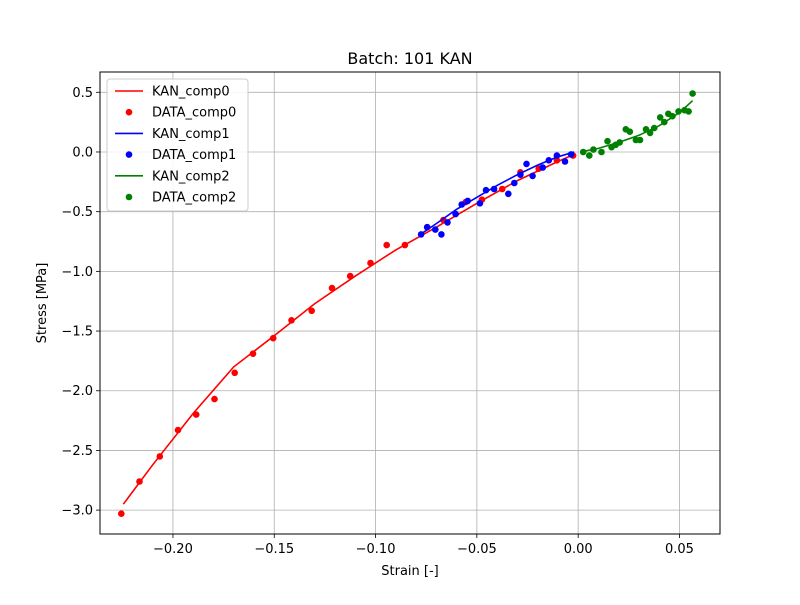  What do you see at coordinates (274, 549) in the screenshot?
I see `x-tick-label: −0.15` at bounding box center [274, 549].